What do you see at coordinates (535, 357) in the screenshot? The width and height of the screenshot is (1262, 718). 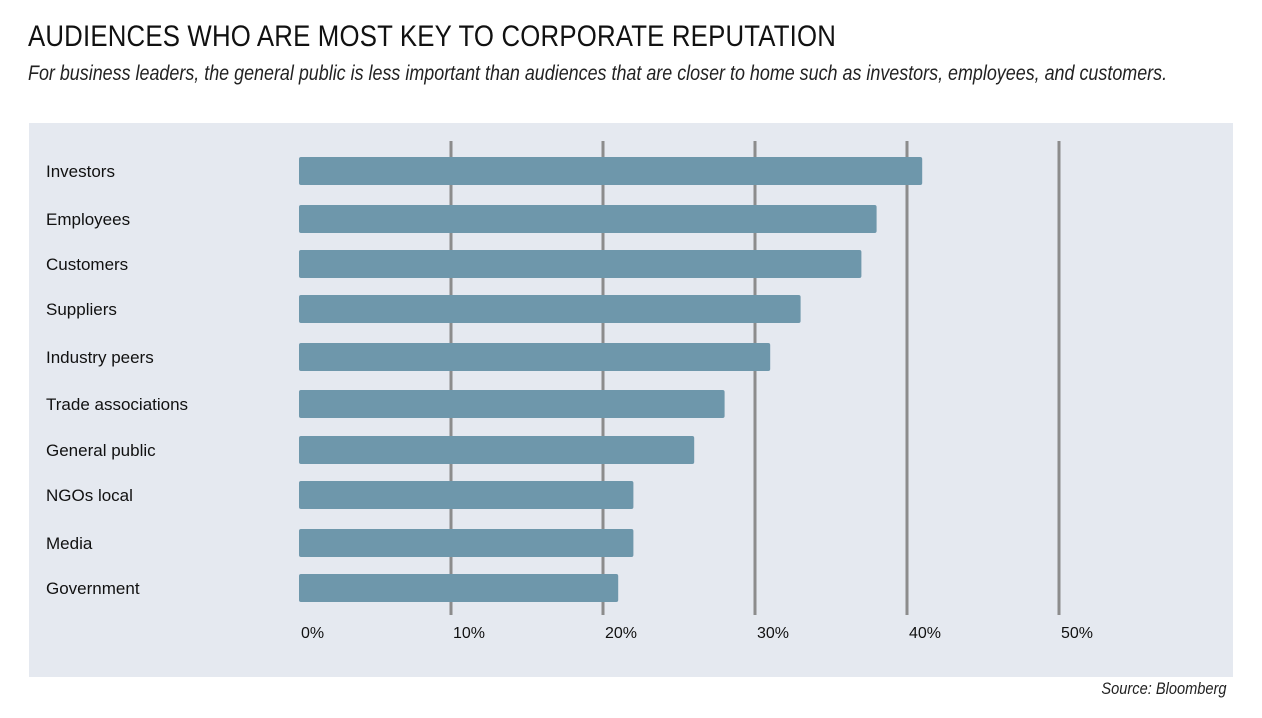 I see `bar-industry-peers` at bounding box center [535, 357].